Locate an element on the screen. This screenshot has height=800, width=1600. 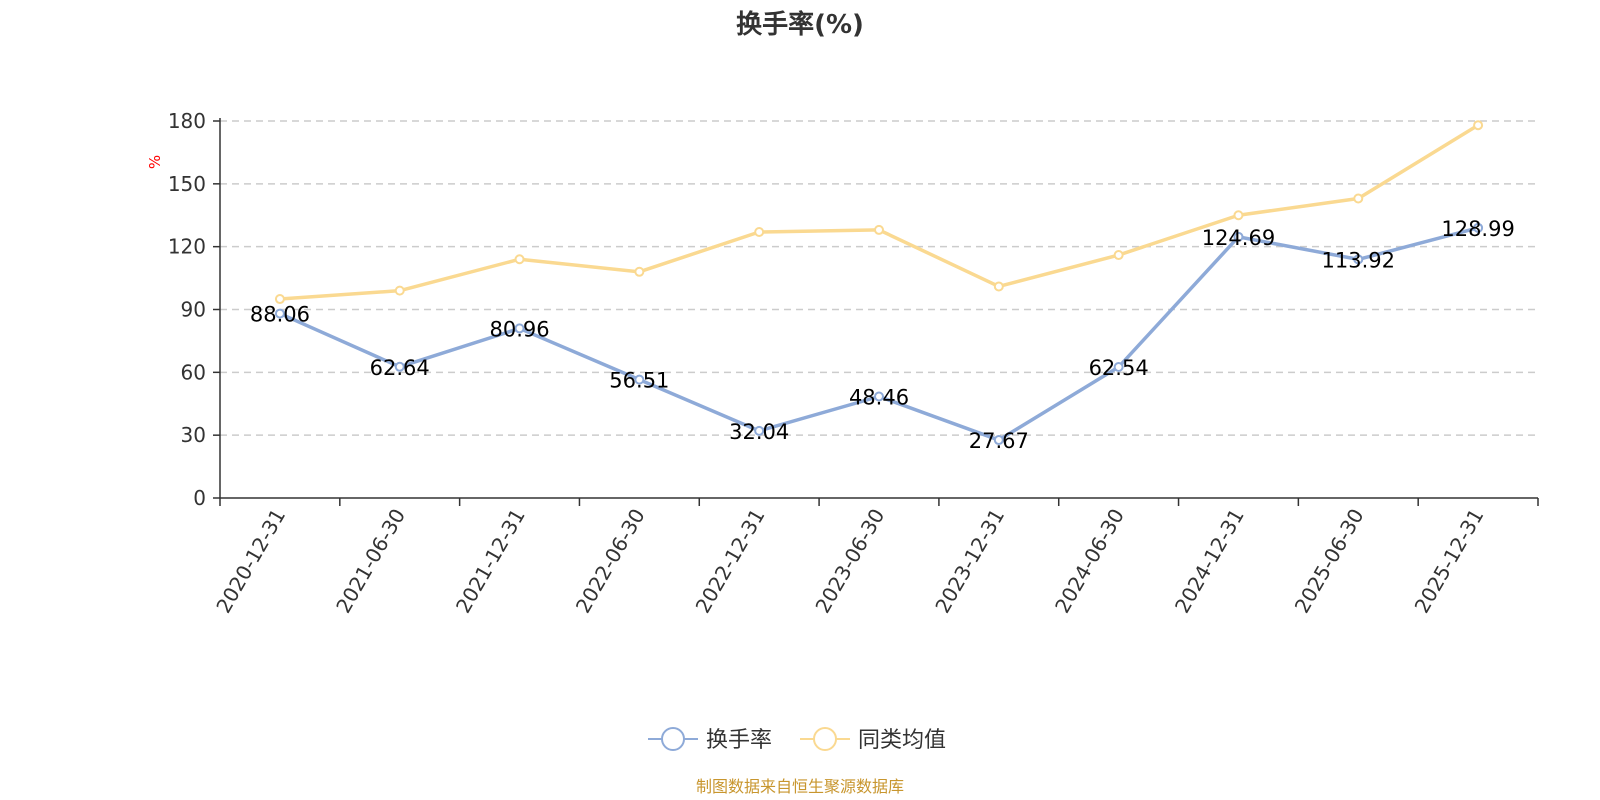
legend-label: 同类均值 is located at coordinates (902, 740).